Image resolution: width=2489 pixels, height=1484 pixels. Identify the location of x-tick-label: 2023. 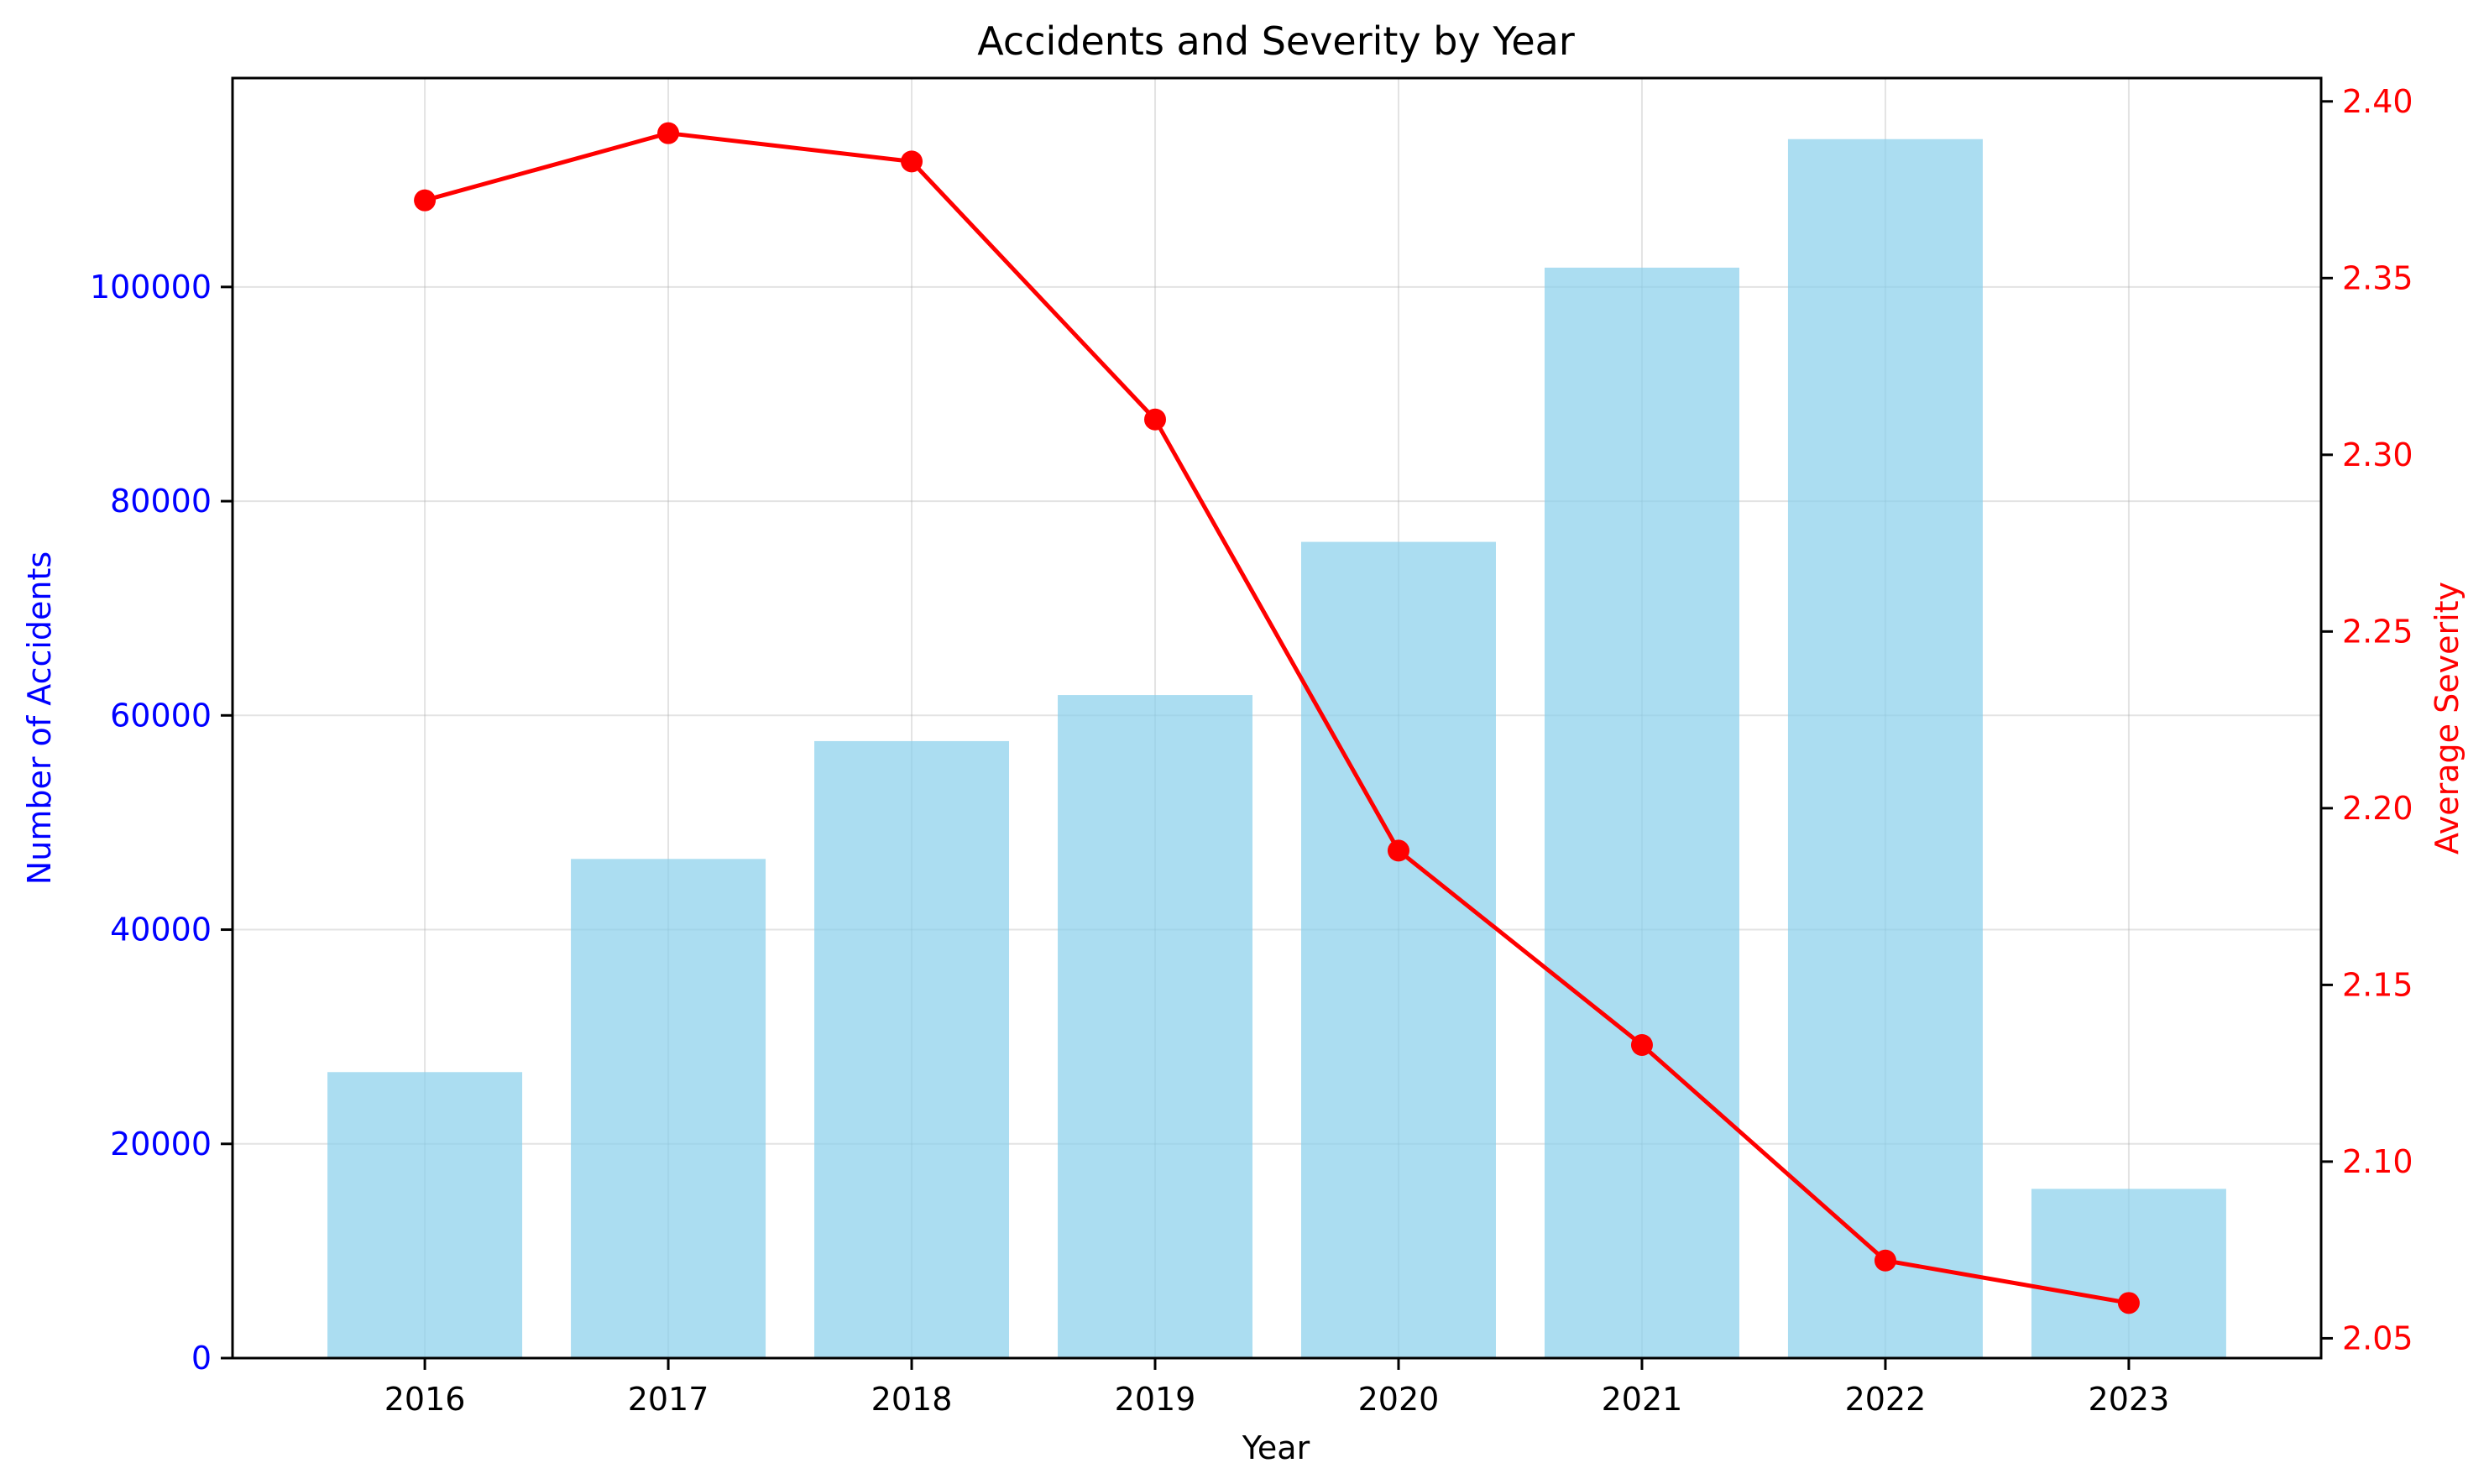
(2129, 1399).